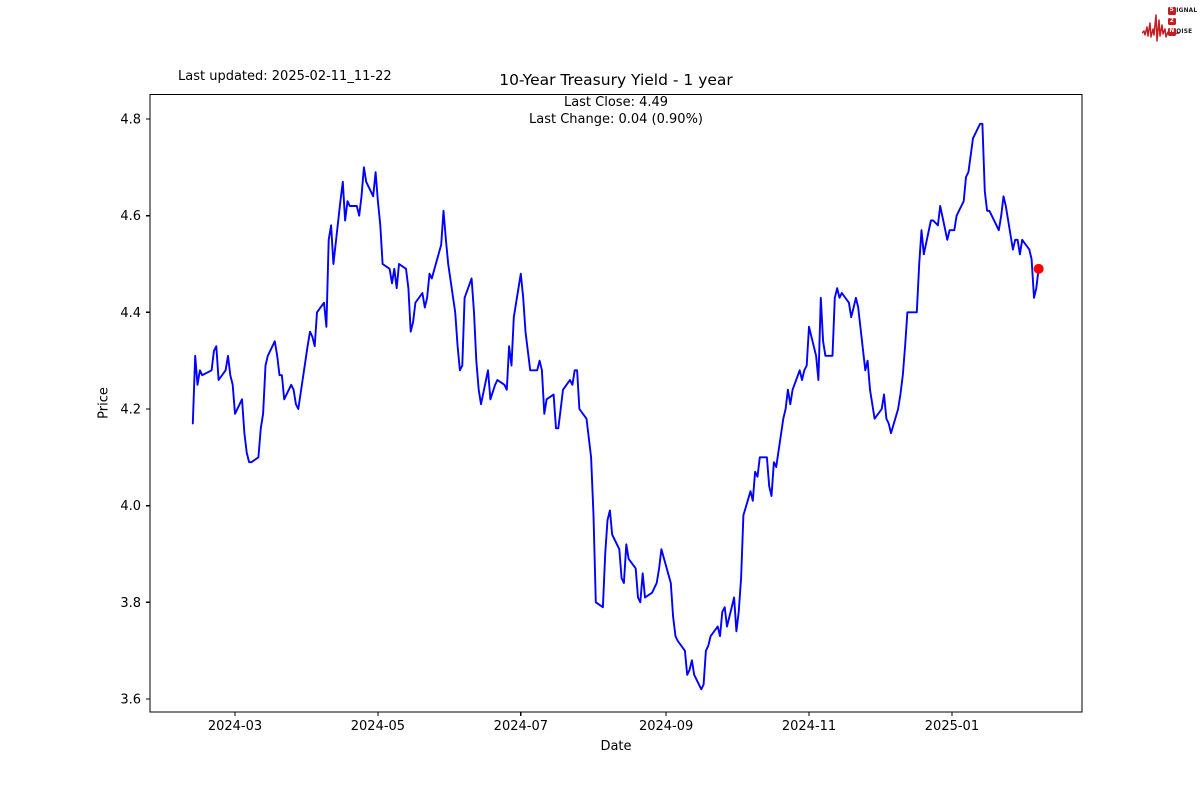 This screenshot has width=1200, height=800. Describe the element at coordinates (1183, 11) in the screenshot. I see `logo-row-signal: S IGNAL` at that location.